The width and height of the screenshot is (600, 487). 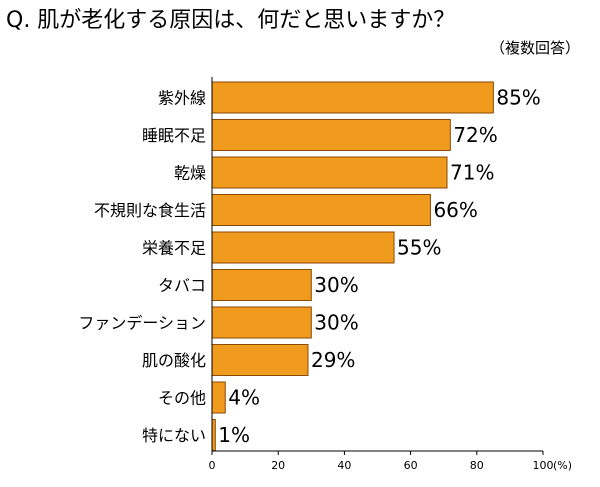 I want to click on value-label: 72%, so click(x=475, y=135).